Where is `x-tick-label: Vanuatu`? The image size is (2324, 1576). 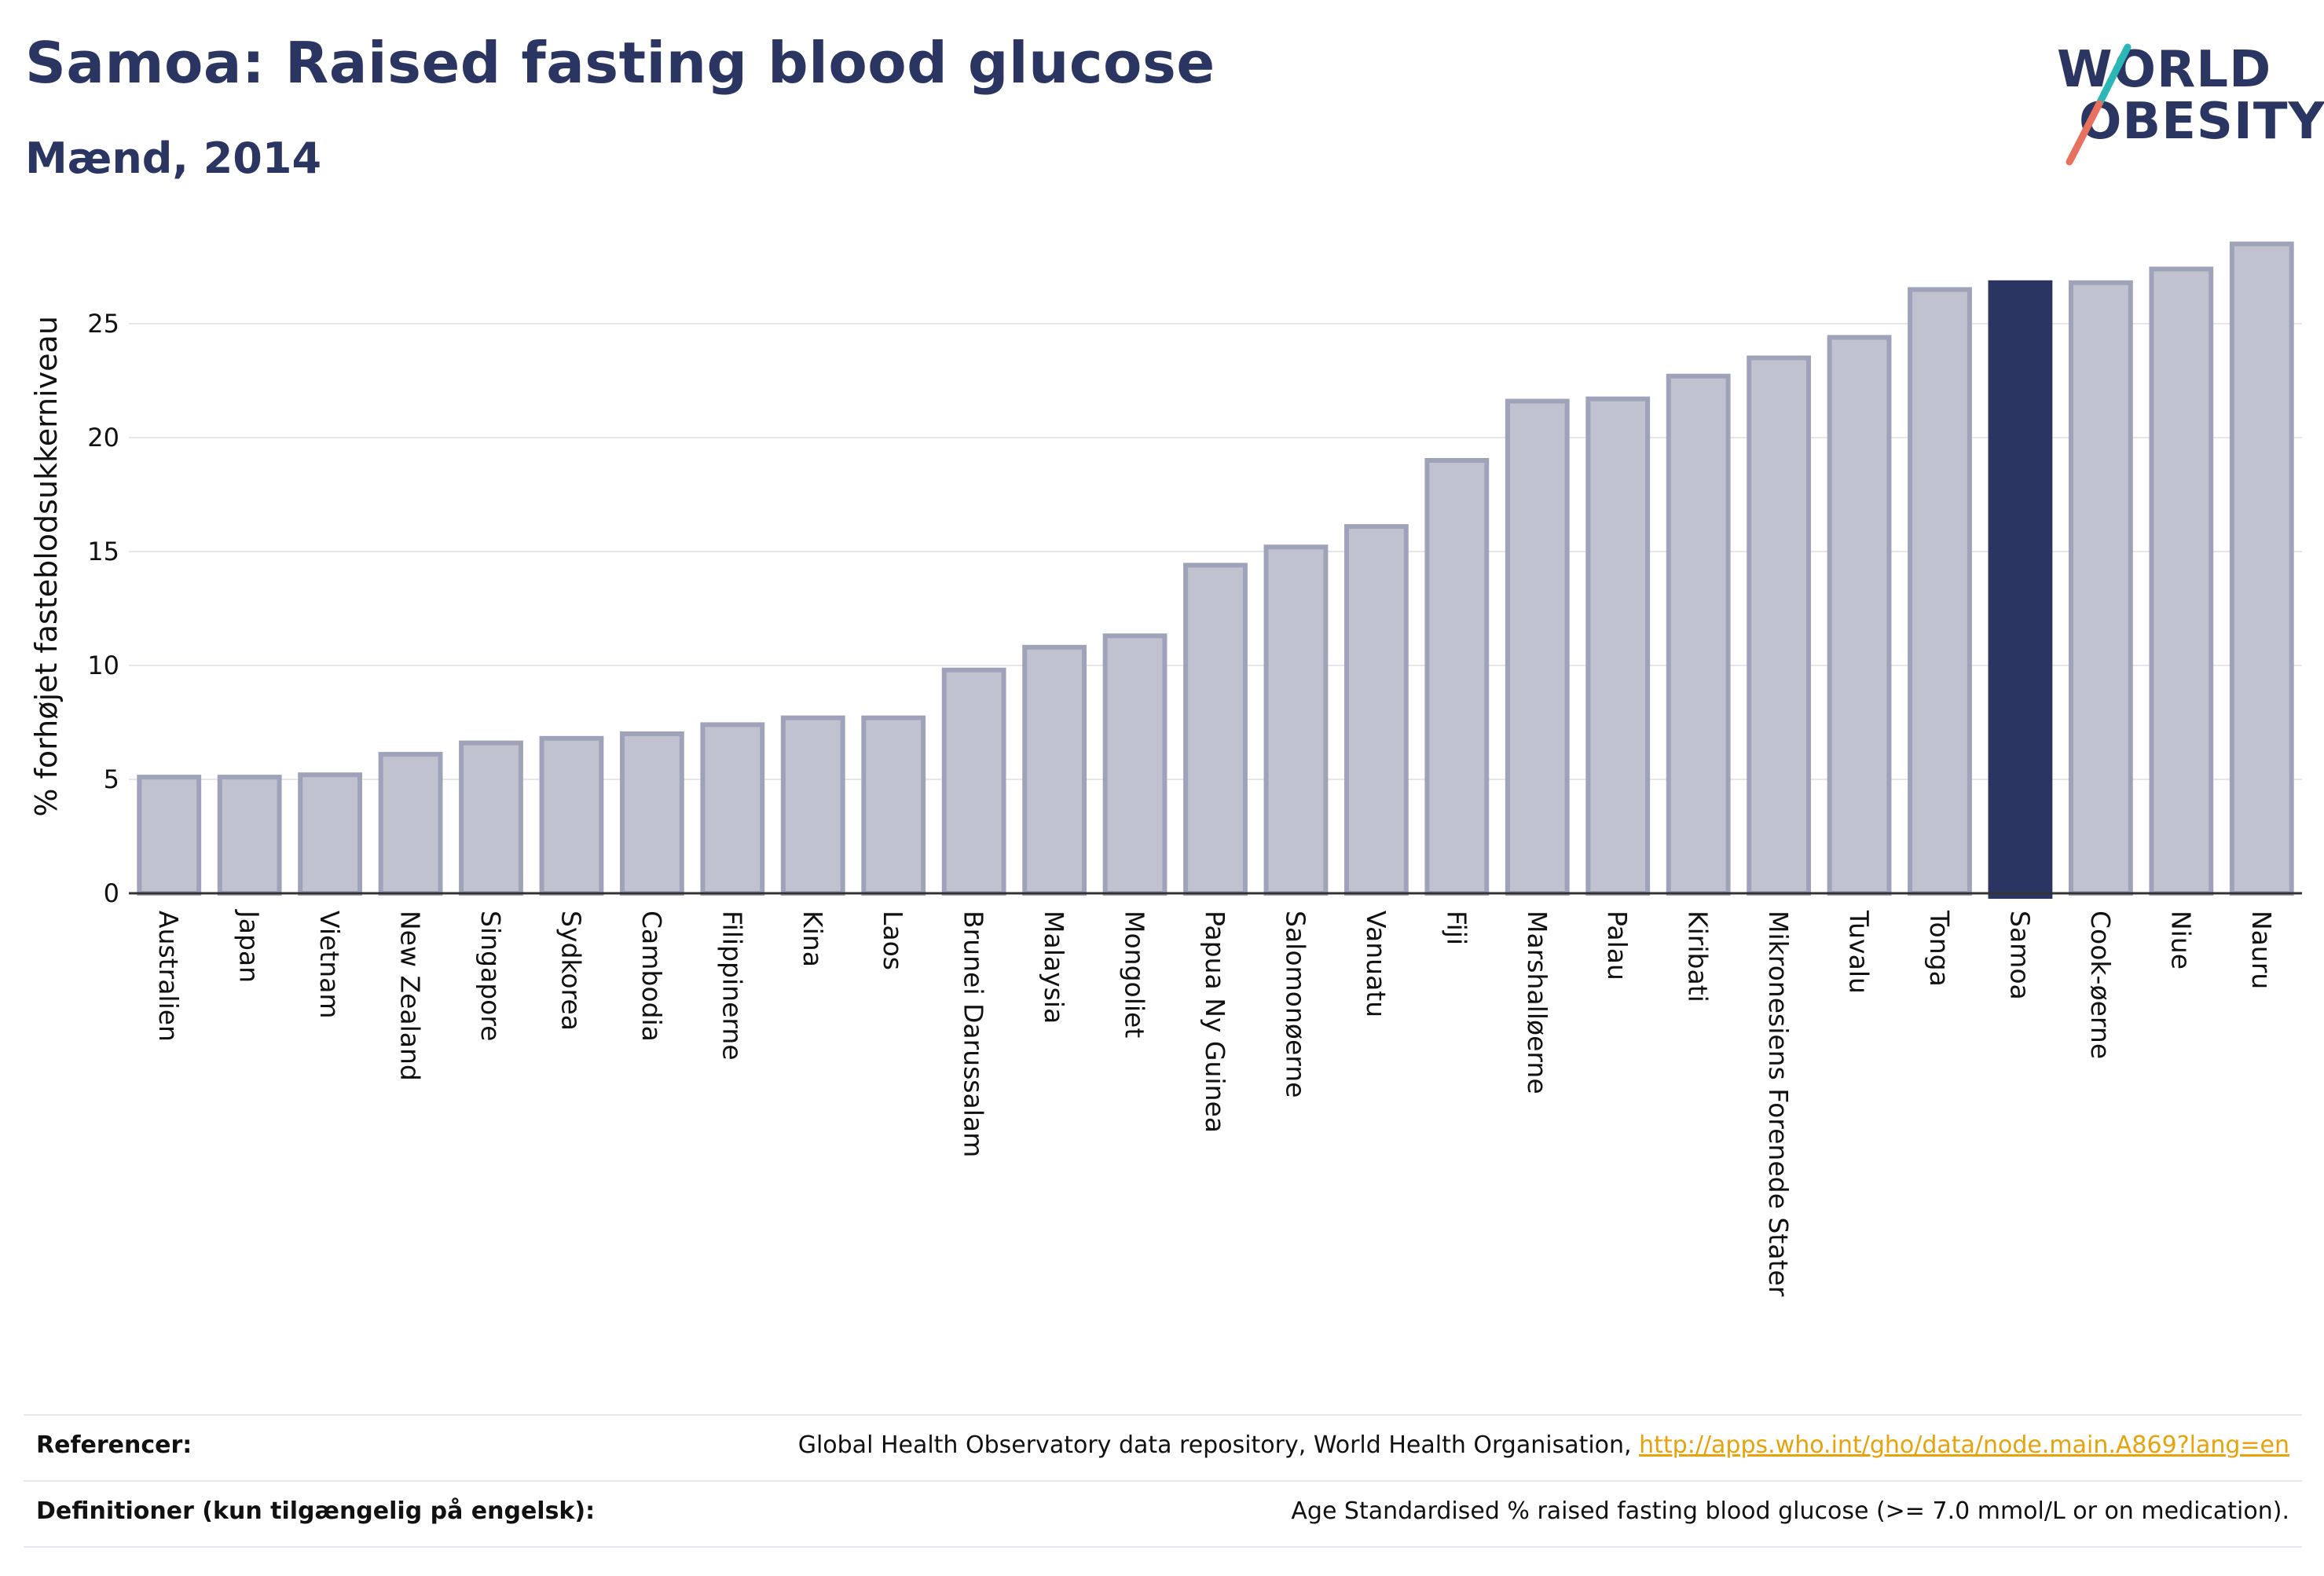
x-tick-label: Vanuatu is located at coordinates (1376, 964).